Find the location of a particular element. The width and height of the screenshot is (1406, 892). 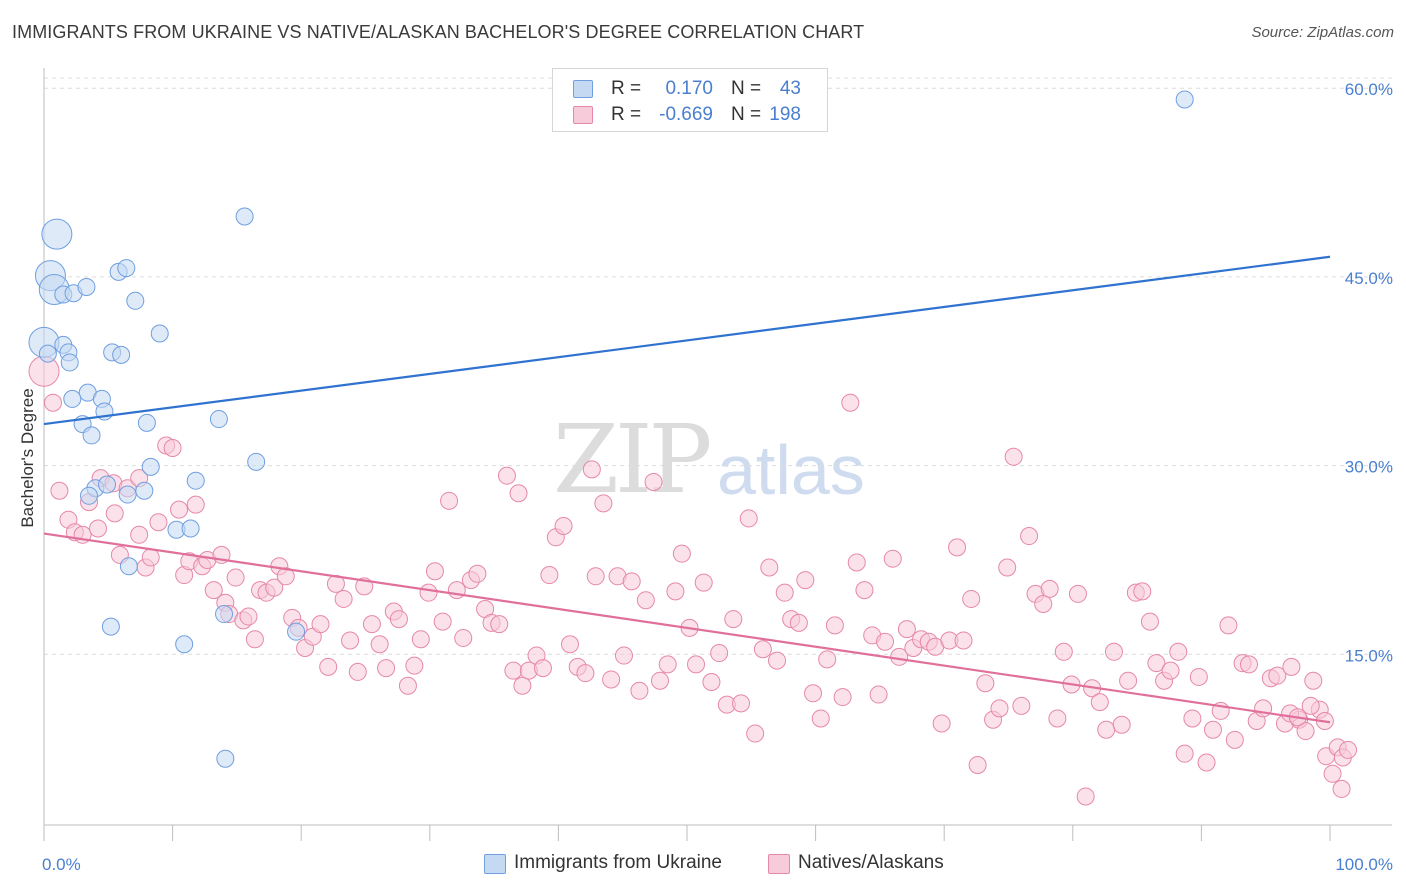

legend-swatch-ukraine is located at coordinates (583, 89).